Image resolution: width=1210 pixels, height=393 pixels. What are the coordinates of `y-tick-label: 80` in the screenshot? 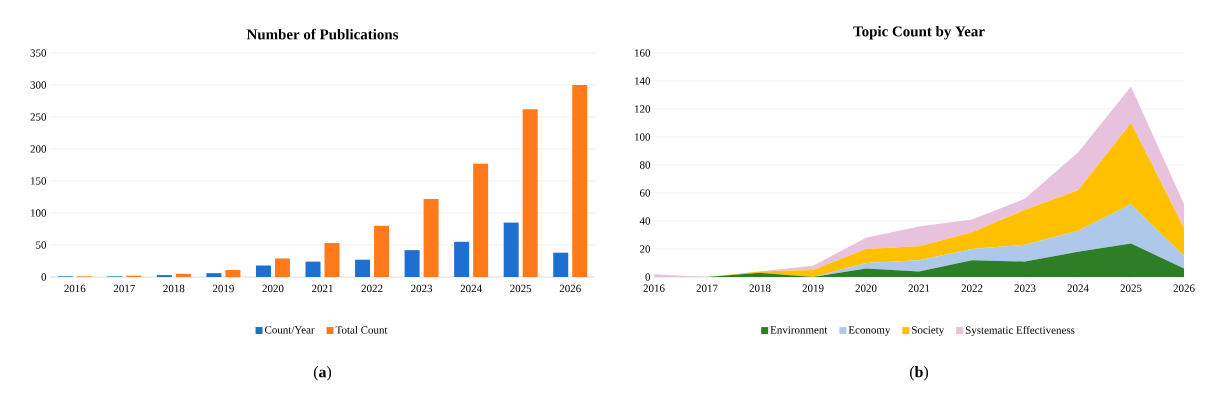 It's located at (645, 165).